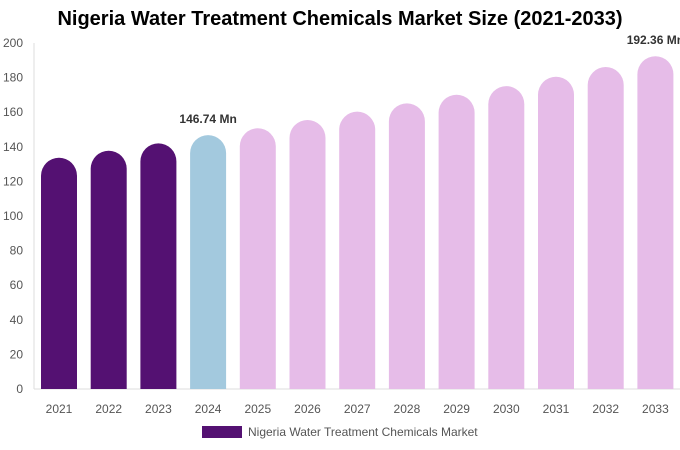  Describe the element at coordinates (506, 409) in the screenshot. I see `x-tick-label: 2030` at that location.